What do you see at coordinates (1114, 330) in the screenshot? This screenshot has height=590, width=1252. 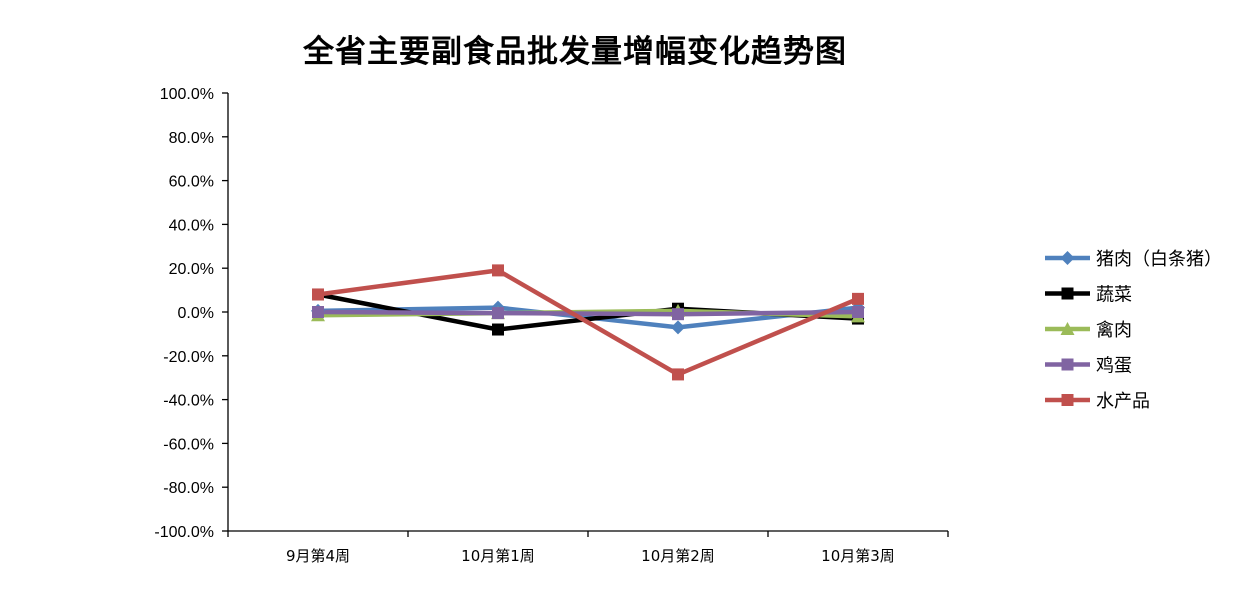 I see `legend-label: 禽肉` at bounding box center [1114, 330].